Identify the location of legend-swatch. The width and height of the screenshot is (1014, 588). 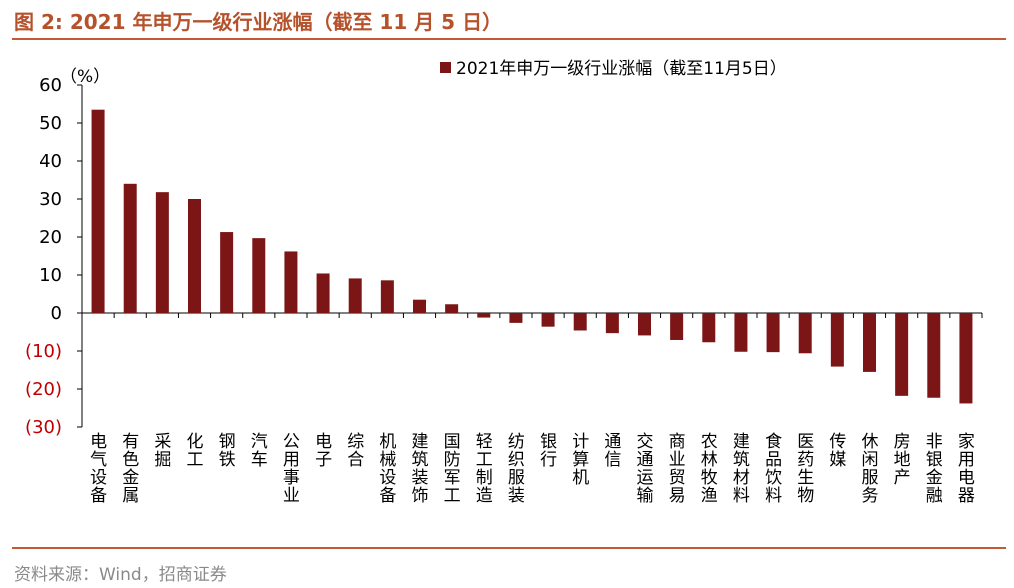
(445, 67).